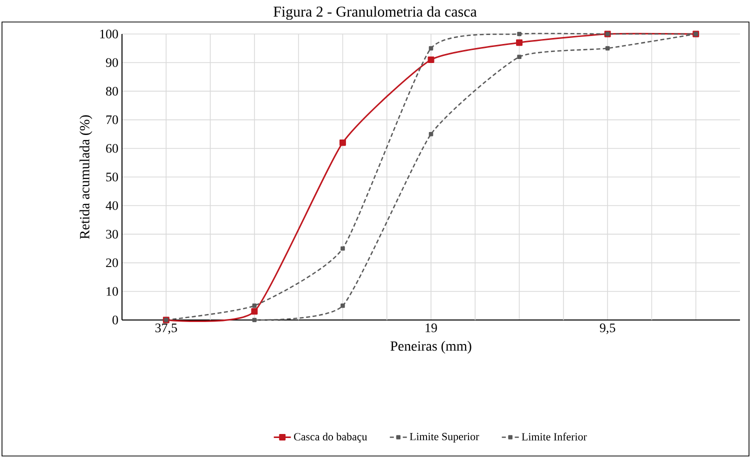 This screenshot has width=751, height=458. What do you see at coordinates (109, 34) in the screenshot?
I see `y-tick-label: 100` at bounding box center [109, 34].